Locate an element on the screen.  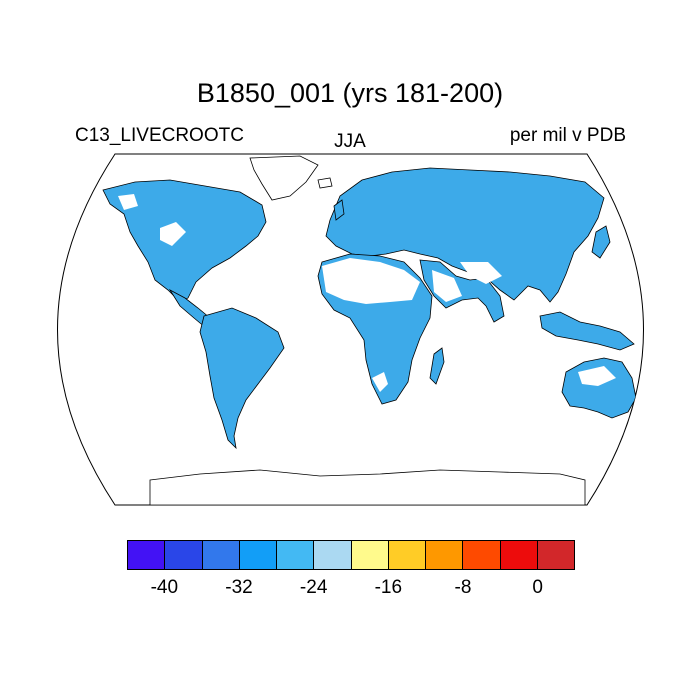
colorbar is located at coordinates (351, 555).